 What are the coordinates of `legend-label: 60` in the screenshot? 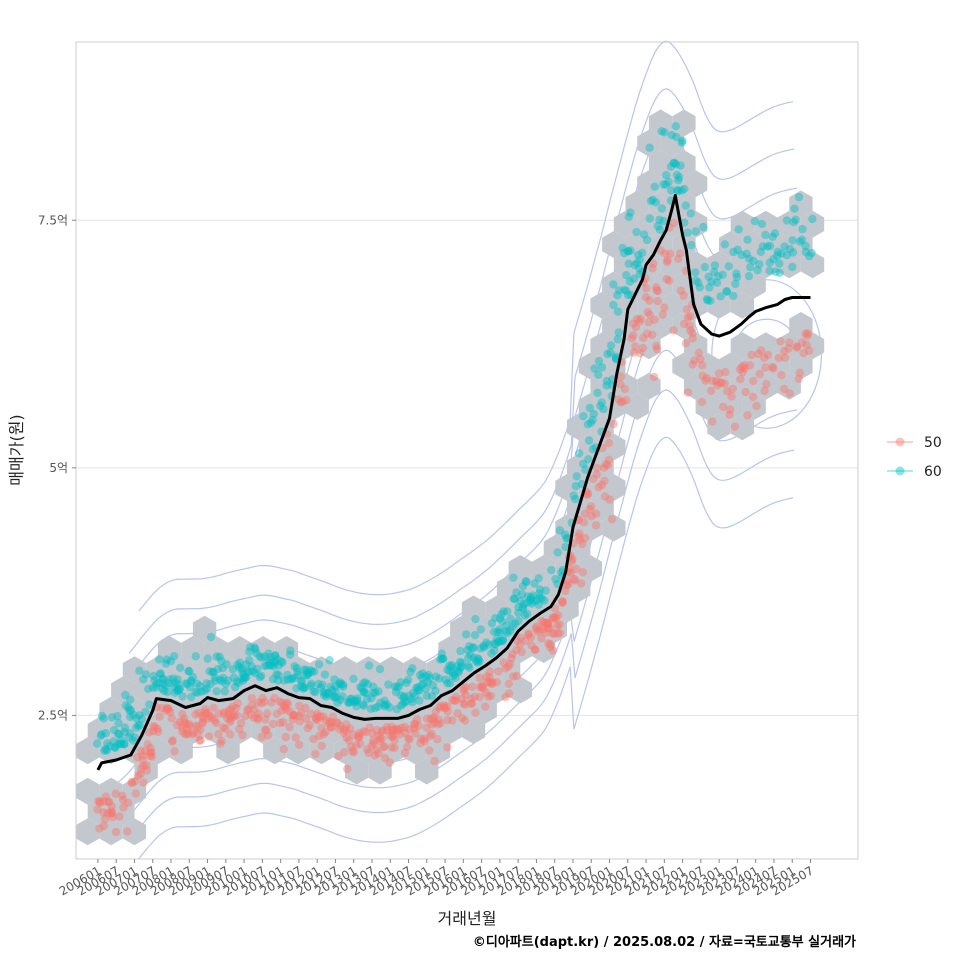 It's located at (933, 472).